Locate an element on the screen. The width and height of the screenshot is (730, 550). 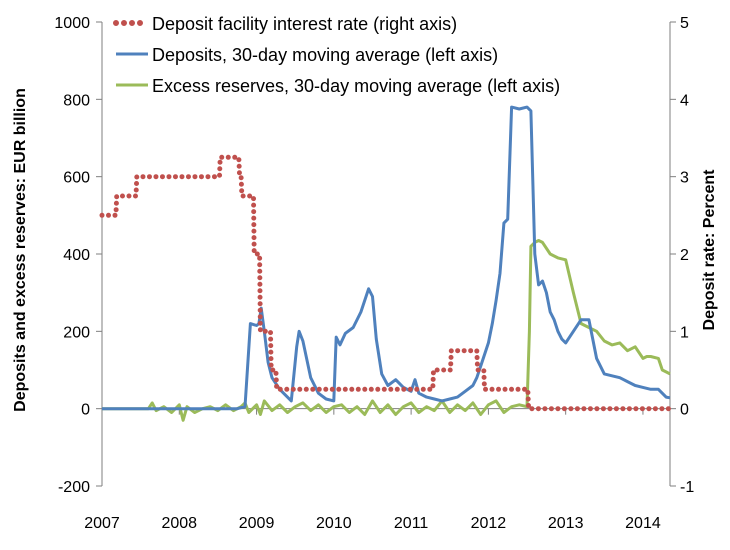
right-tick-label: 1 is located at coordinates (684, 332).